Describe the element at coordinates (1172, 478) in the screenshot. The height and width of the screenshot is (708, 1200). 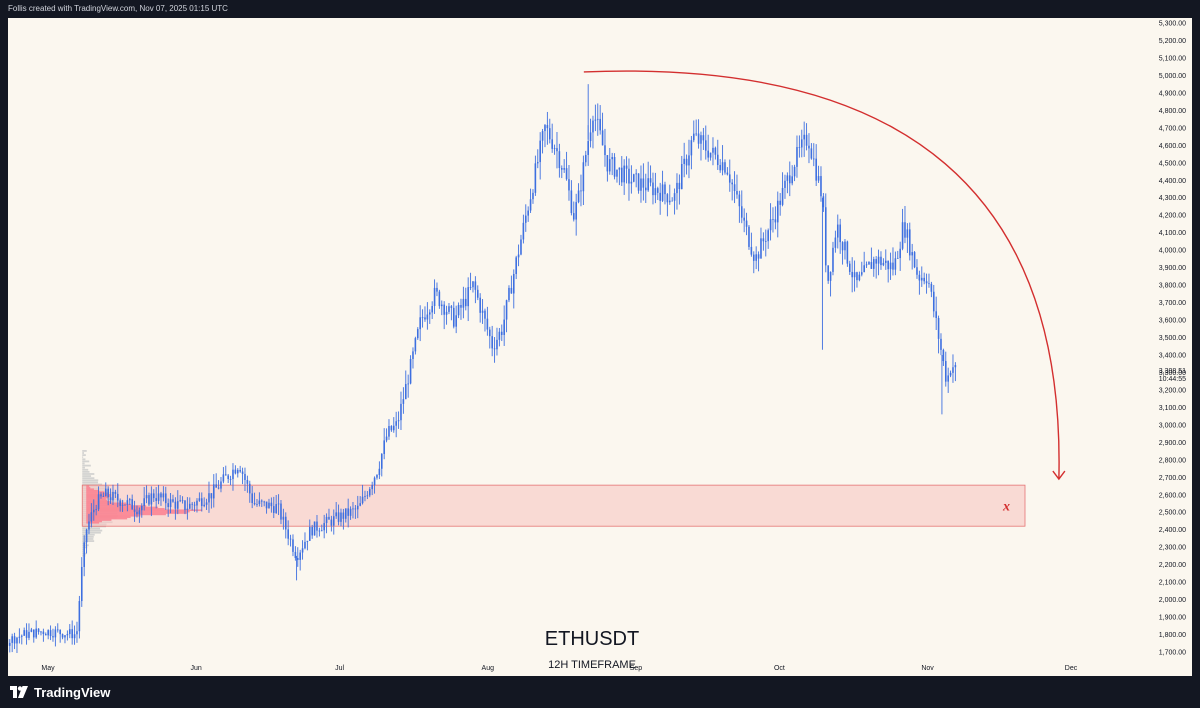
I see `y-axis-tick-label: 2,700.00` at that location.